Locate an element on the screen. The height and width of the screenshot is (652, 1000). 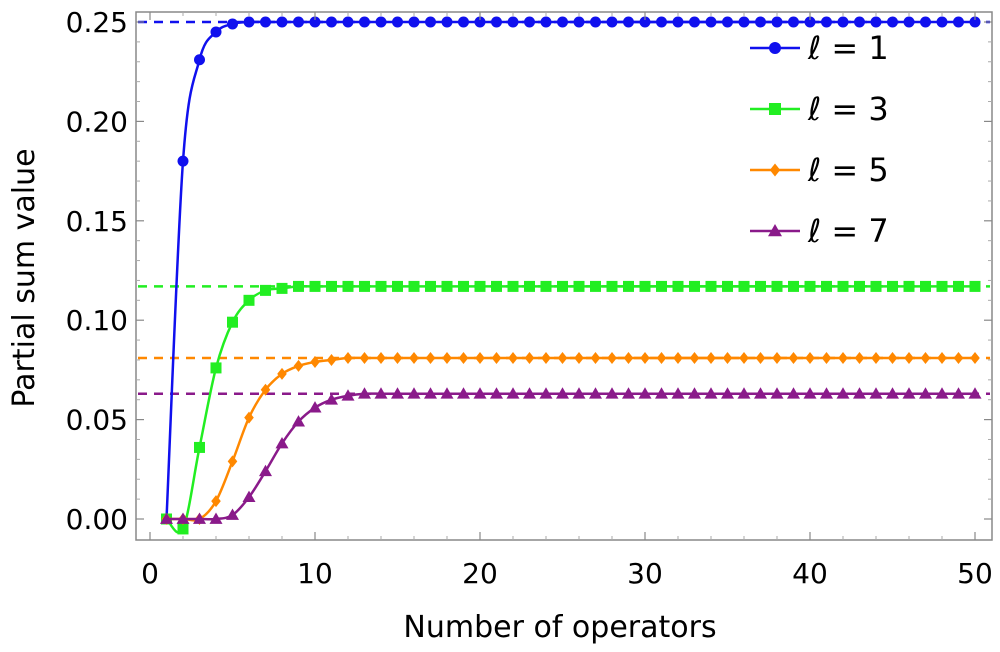
x-tick-label: 50 is located at coordinates (975, 573).